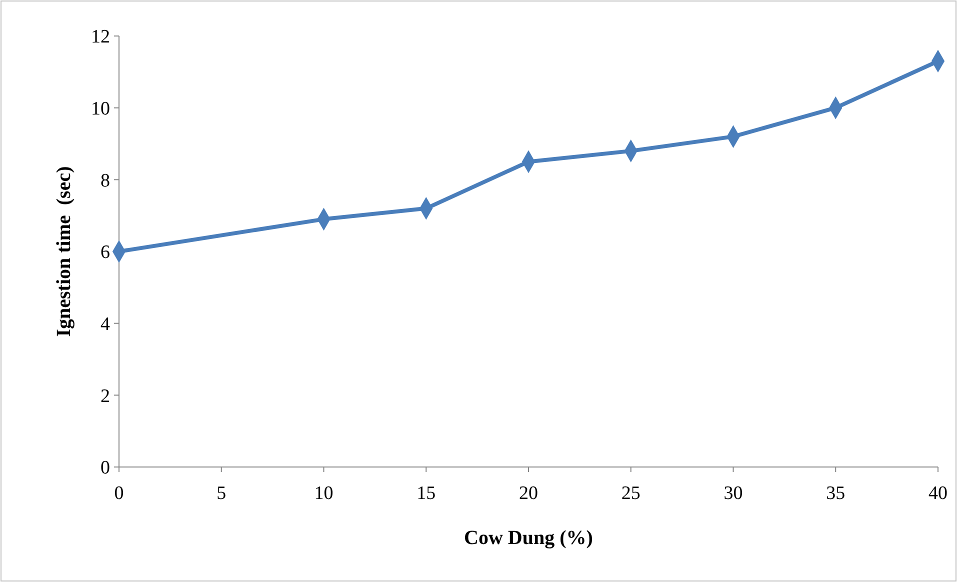 The height and width of the screenshot is (582, 957). I want to click on x-tick-label: 20, so click(528, 493).